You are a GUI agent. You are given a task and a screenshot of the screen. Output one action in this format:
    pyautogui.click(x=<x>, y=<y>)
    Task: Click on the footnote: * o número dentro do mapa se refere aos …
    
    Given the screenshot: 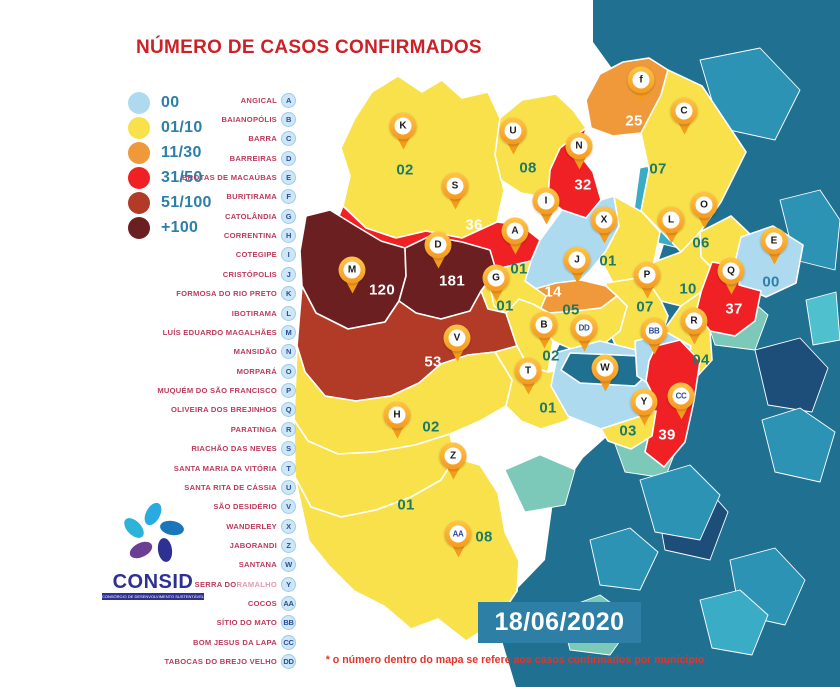 What is the action you would take?
    pyautogui.click(x=515, y=660)
    